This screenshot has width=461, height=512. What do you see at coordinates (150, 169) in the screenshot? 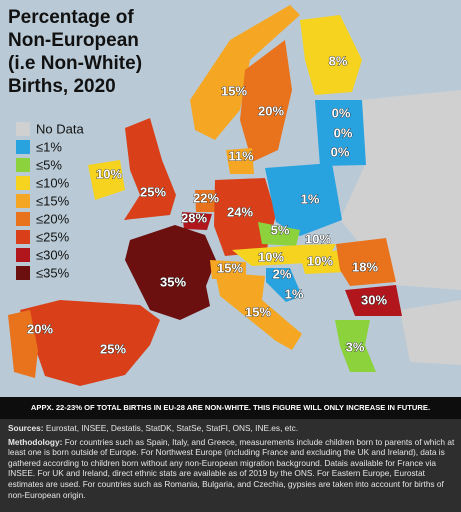
I see `uk` at bounding box center [150, 169].